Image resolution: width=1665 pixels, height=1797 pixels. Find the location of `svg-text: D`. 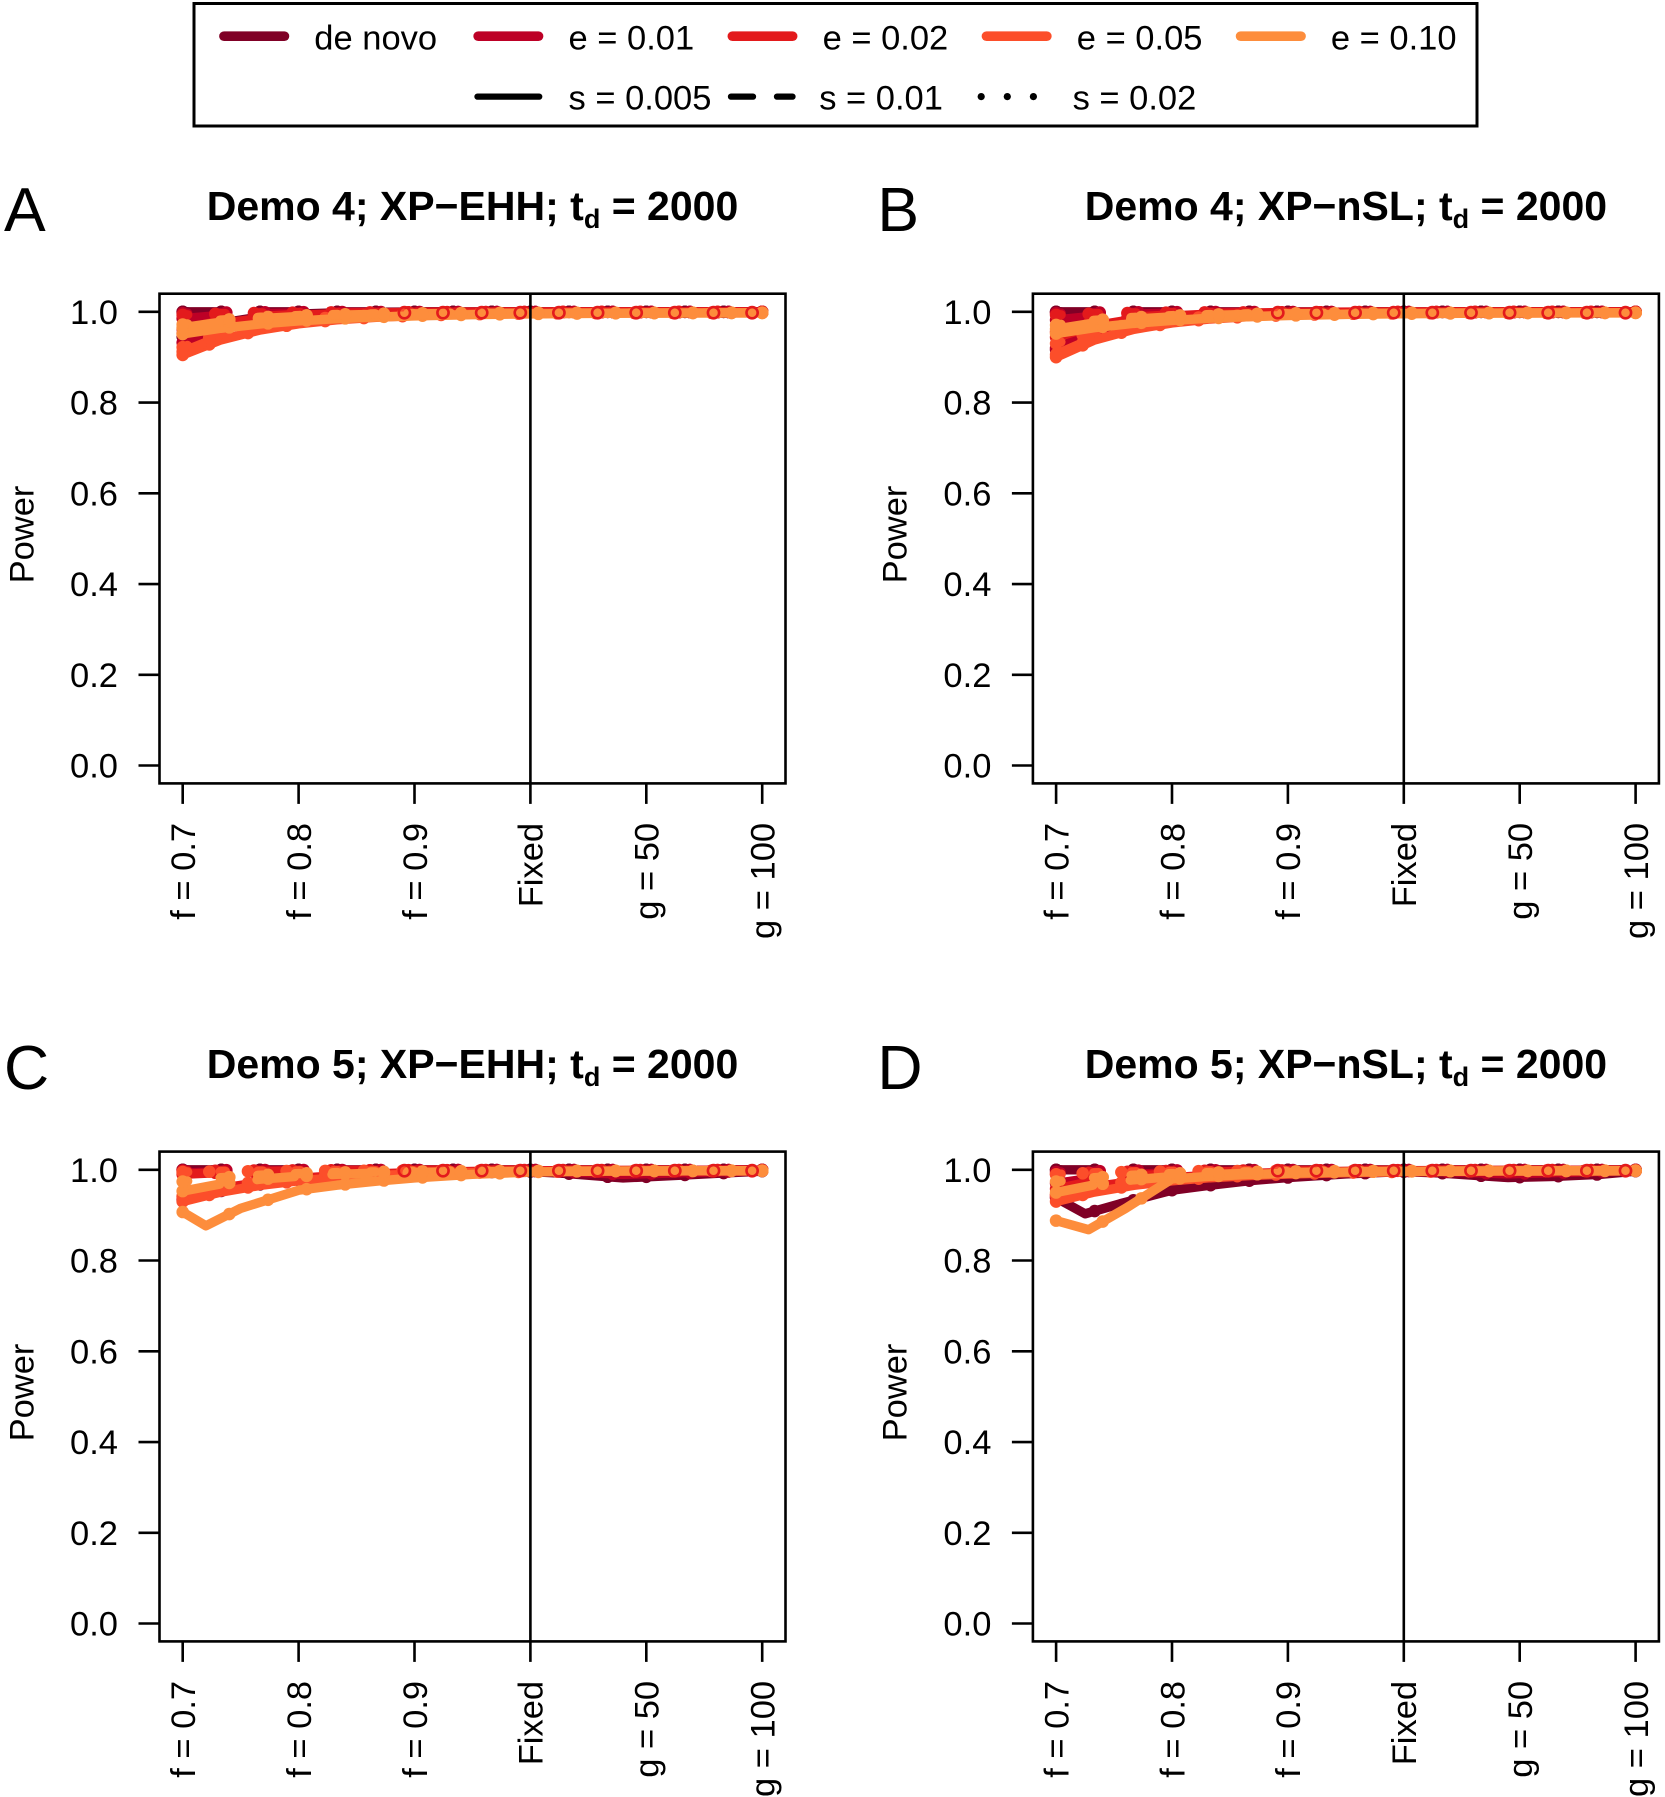

svg-text: D is located at coordinates (899, 1068).